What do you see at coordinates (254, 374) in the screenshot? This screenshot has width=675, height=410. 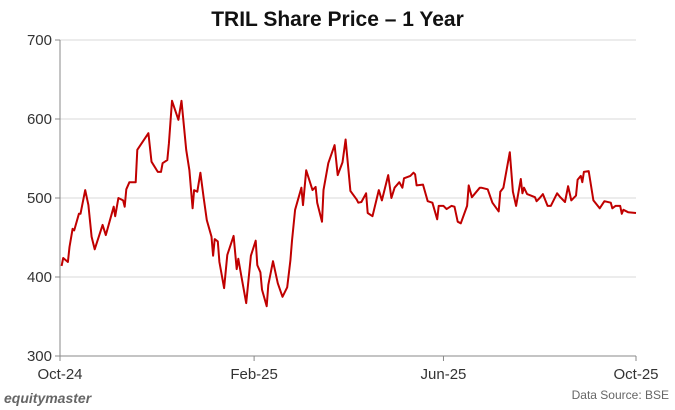 I see `x-tick-label: Feb-25` at bounding box center [254, 374].